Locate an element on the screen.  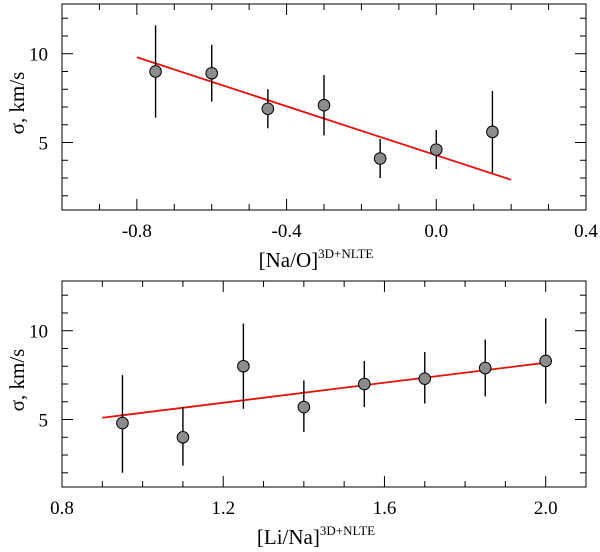
x-tick-label: 2.0 is located at coordinates (546, 508).